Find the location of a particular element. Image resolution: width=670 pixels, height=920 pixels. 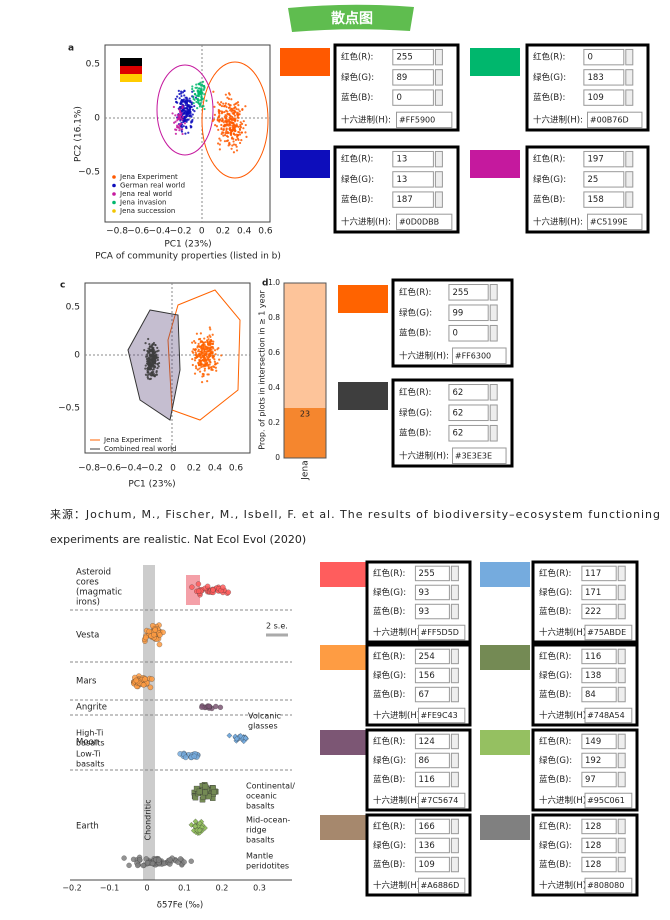

channel-label: 绿色(G): is located at coordinates (555, 675).